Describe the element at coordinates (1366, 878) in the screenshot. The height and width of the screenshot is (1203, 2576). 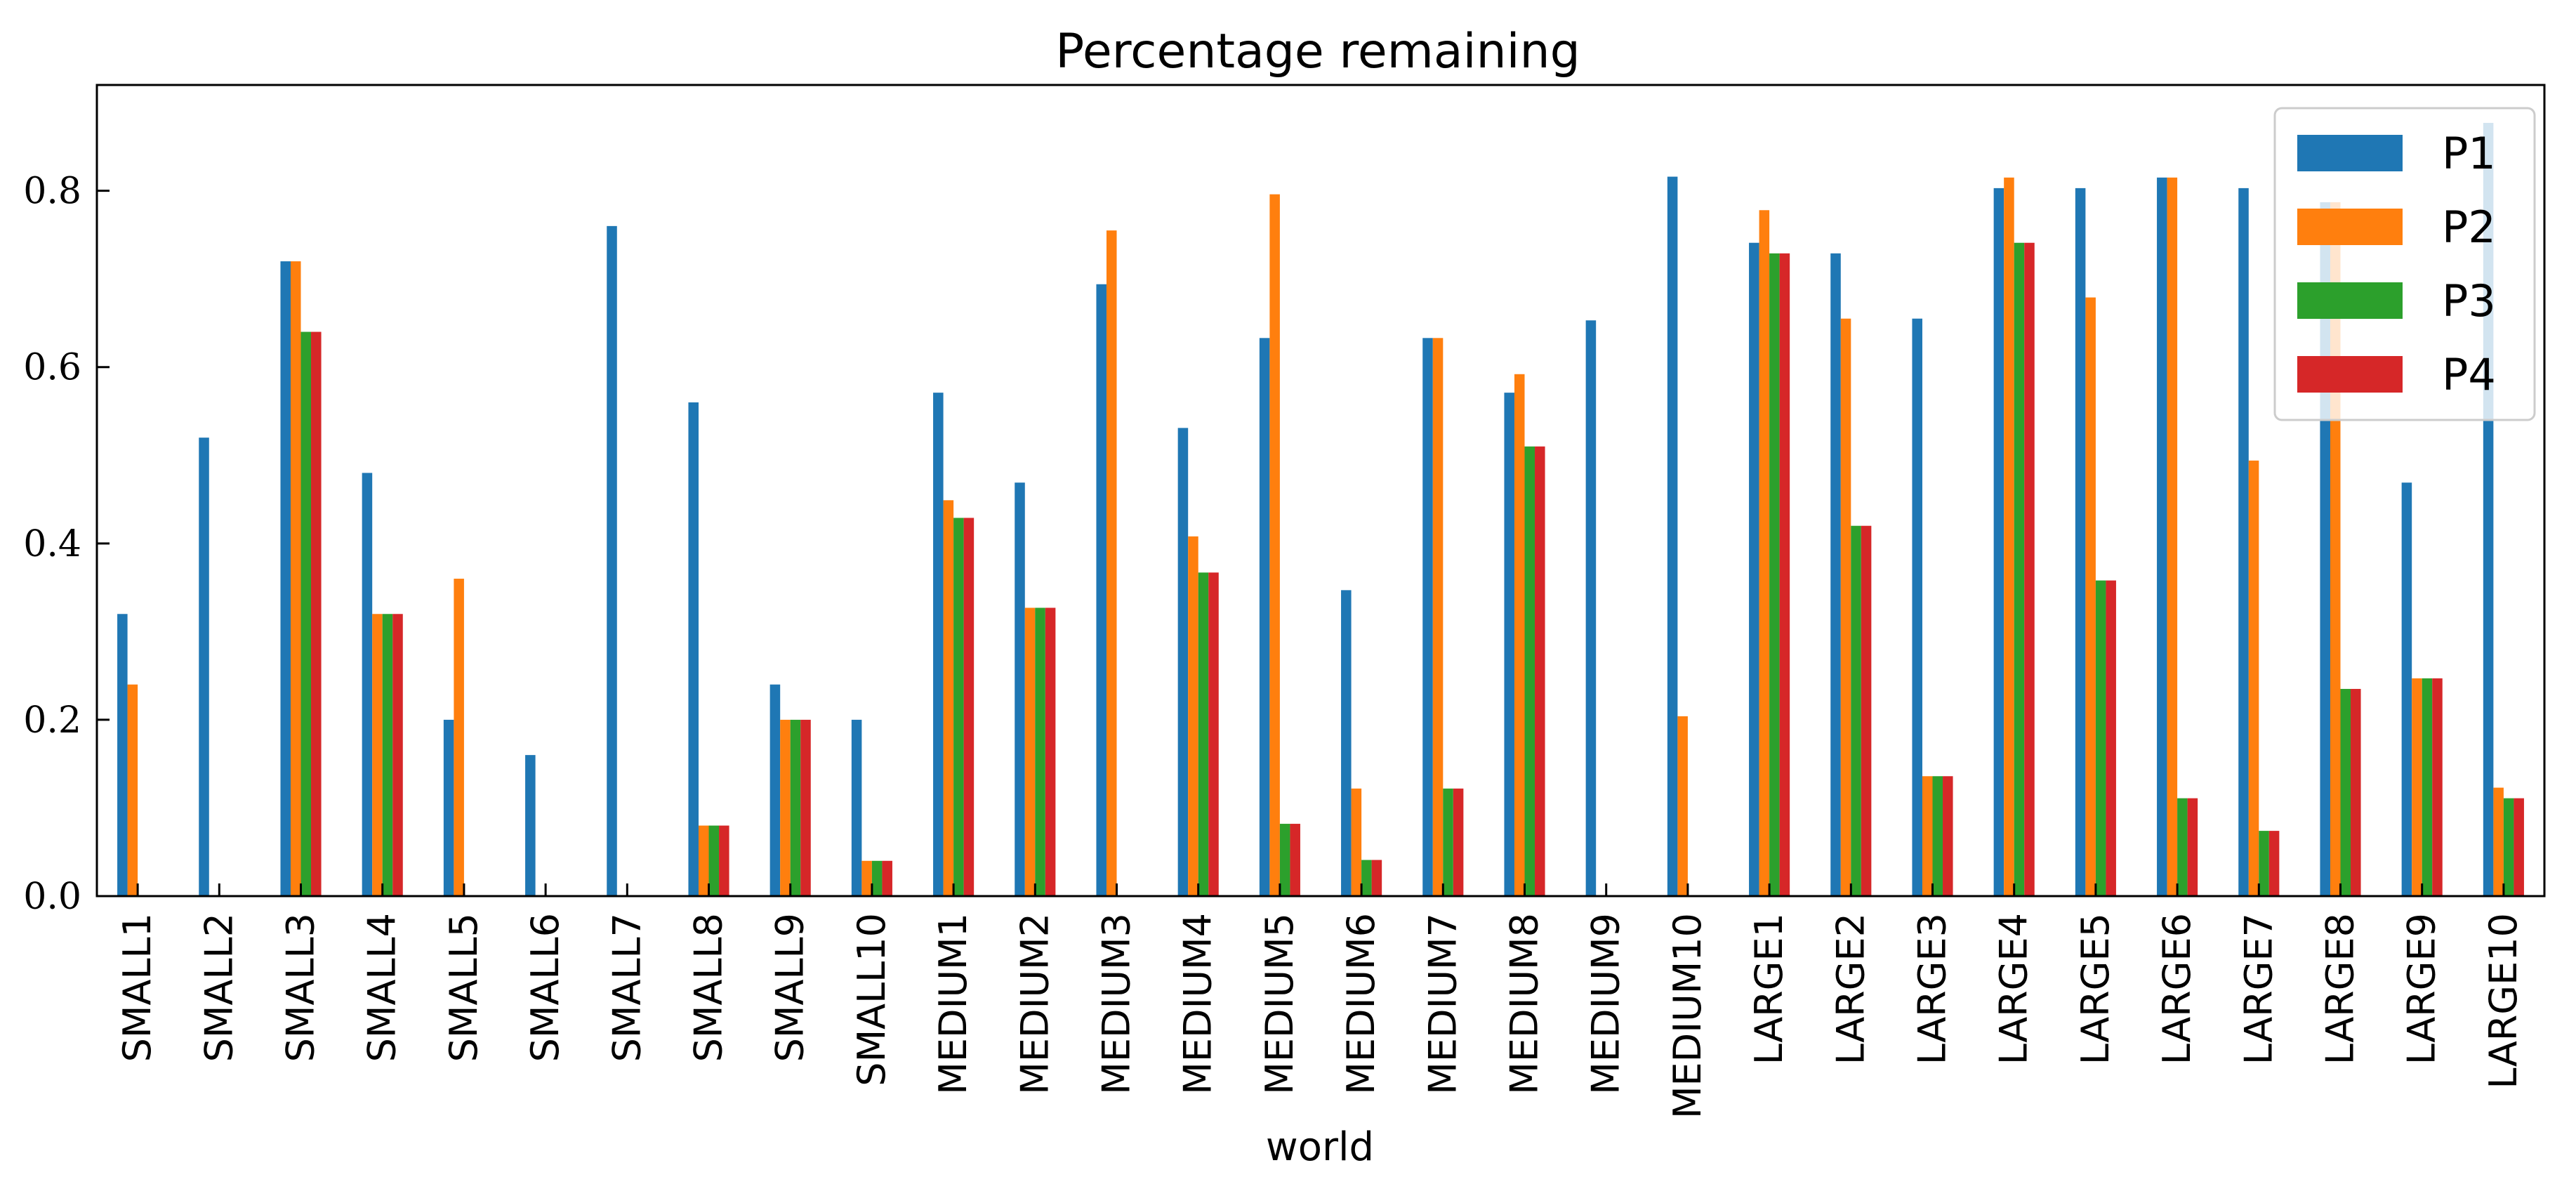
I see `bar-p3-medium6` at that location.